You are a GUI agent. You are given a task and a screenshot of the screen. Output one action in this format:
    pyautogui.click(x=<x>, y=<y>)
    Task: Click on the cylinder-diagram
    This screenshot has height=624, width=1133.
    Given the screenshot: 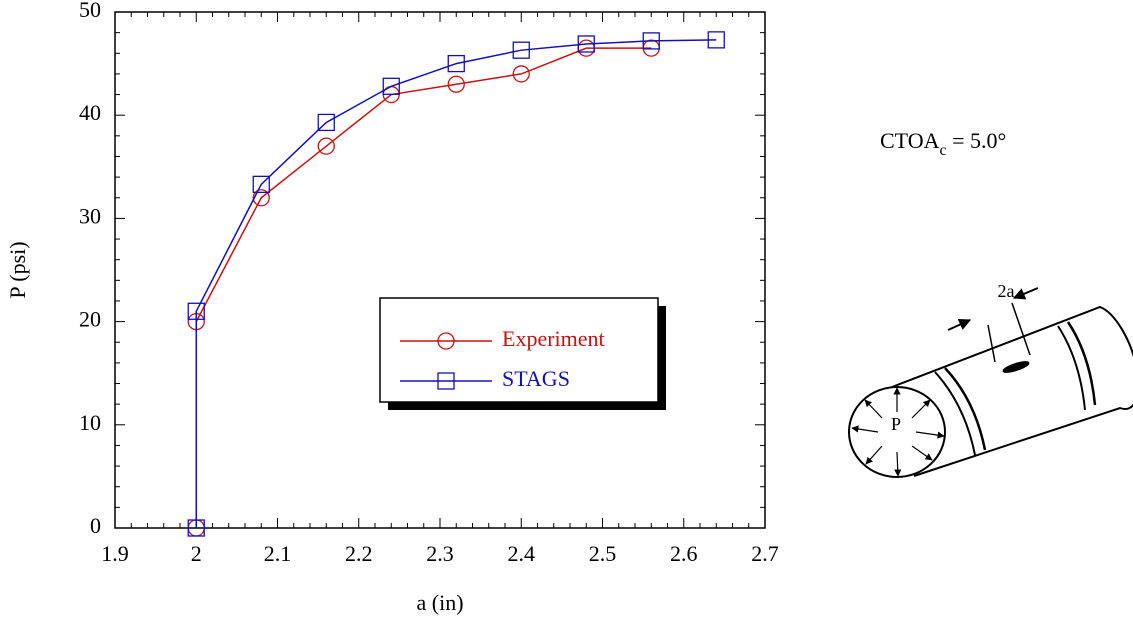 What is the action you would take?
    pyautogui.click(x=990, y=382)
    